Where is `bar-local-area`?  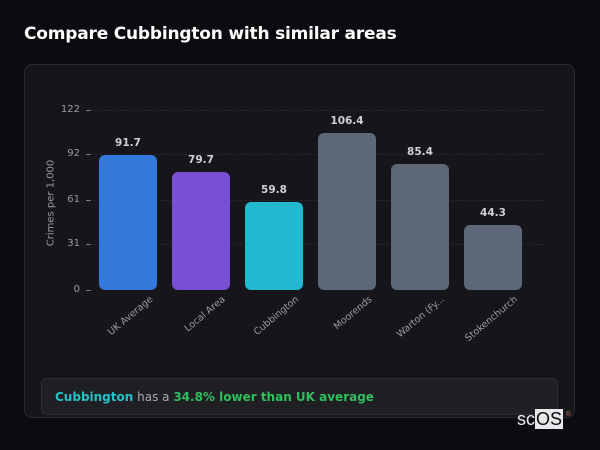 bar-local-area is located at coordinates (201, 231).